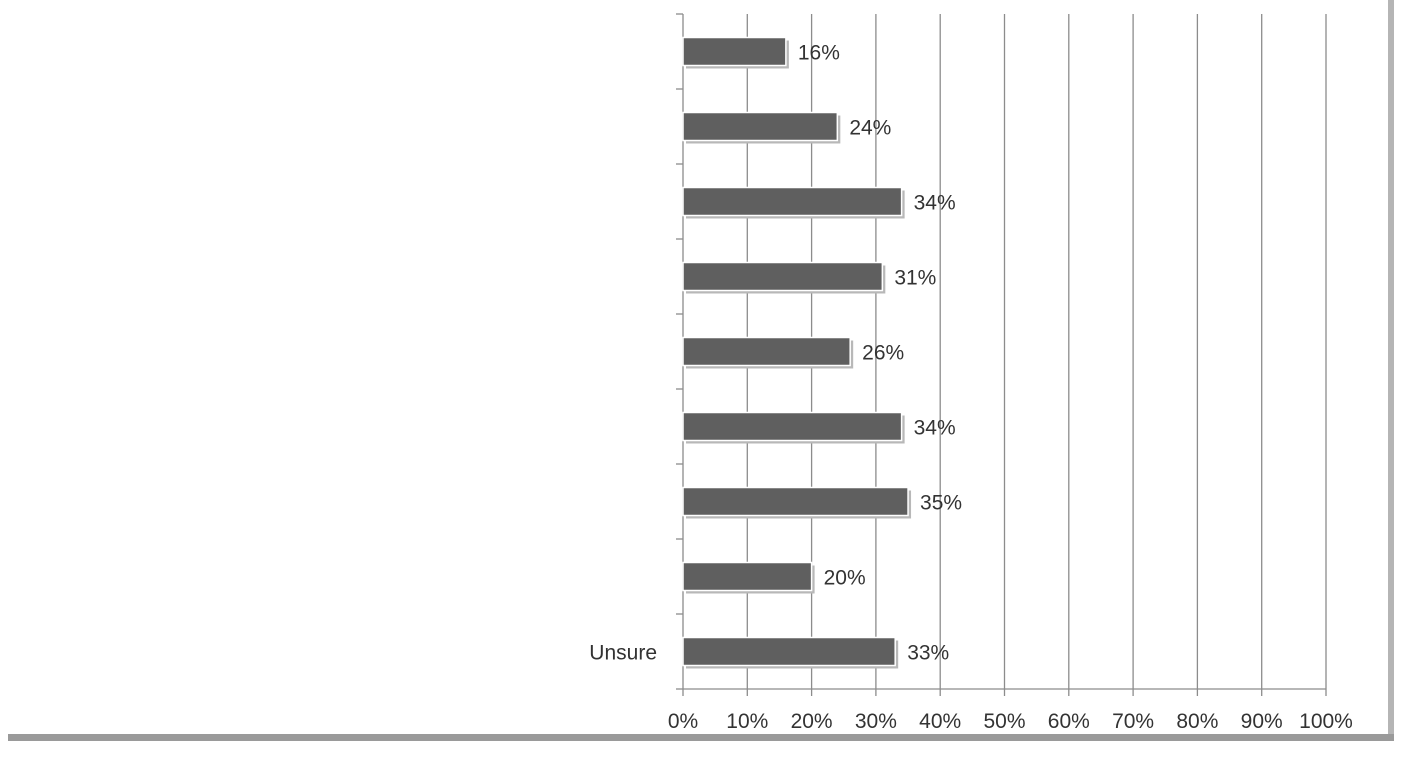 The image size is (1406, 765). I want to click on data-label-0: 16%, so click(819, 53).